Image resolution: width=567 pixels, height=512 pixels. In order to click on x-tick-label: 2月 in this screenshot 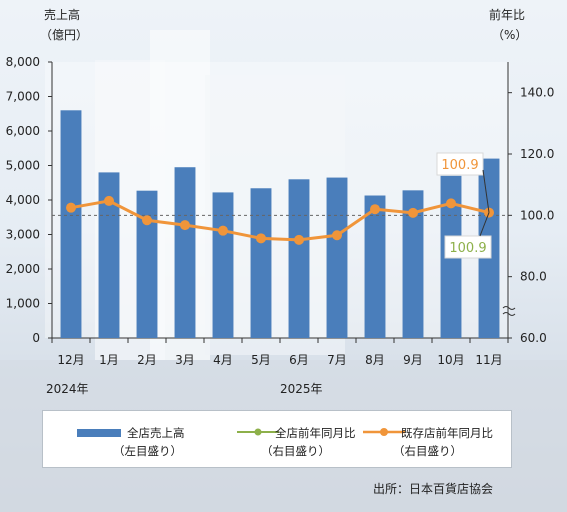, I will do `click(147, 360)`.